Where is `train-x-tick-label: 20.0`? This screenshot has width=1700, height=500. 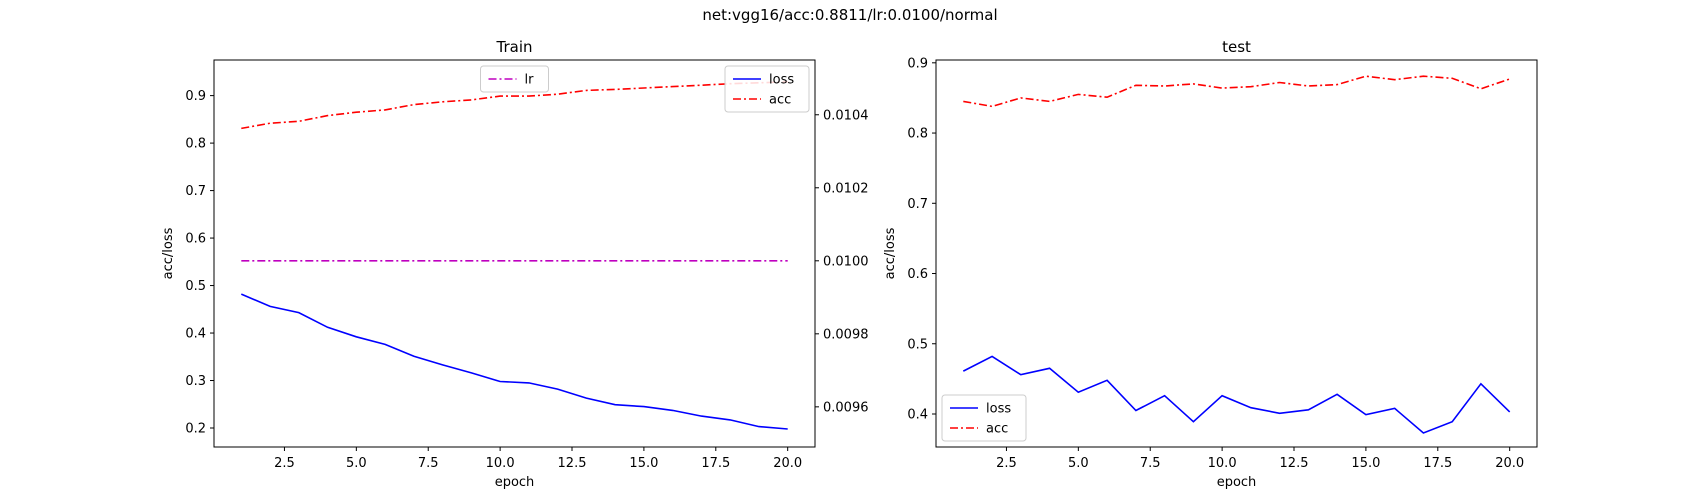 train-x-tick-label: 20.0 is located at coordinates (787, 463).